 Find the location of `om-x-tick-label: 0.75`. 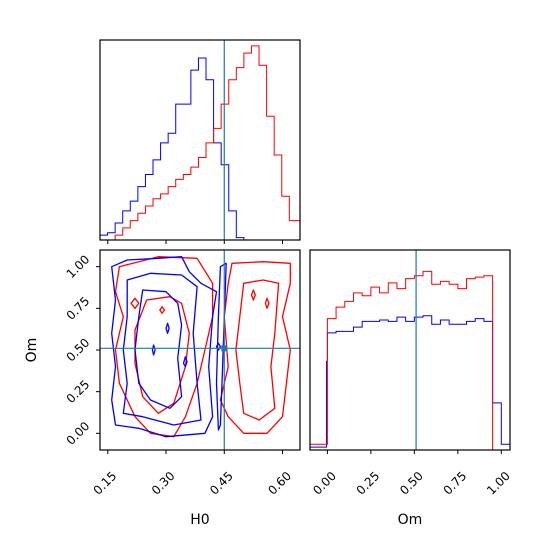

om-x-tick-label: 0.75 is located at coordinates (455, 483).